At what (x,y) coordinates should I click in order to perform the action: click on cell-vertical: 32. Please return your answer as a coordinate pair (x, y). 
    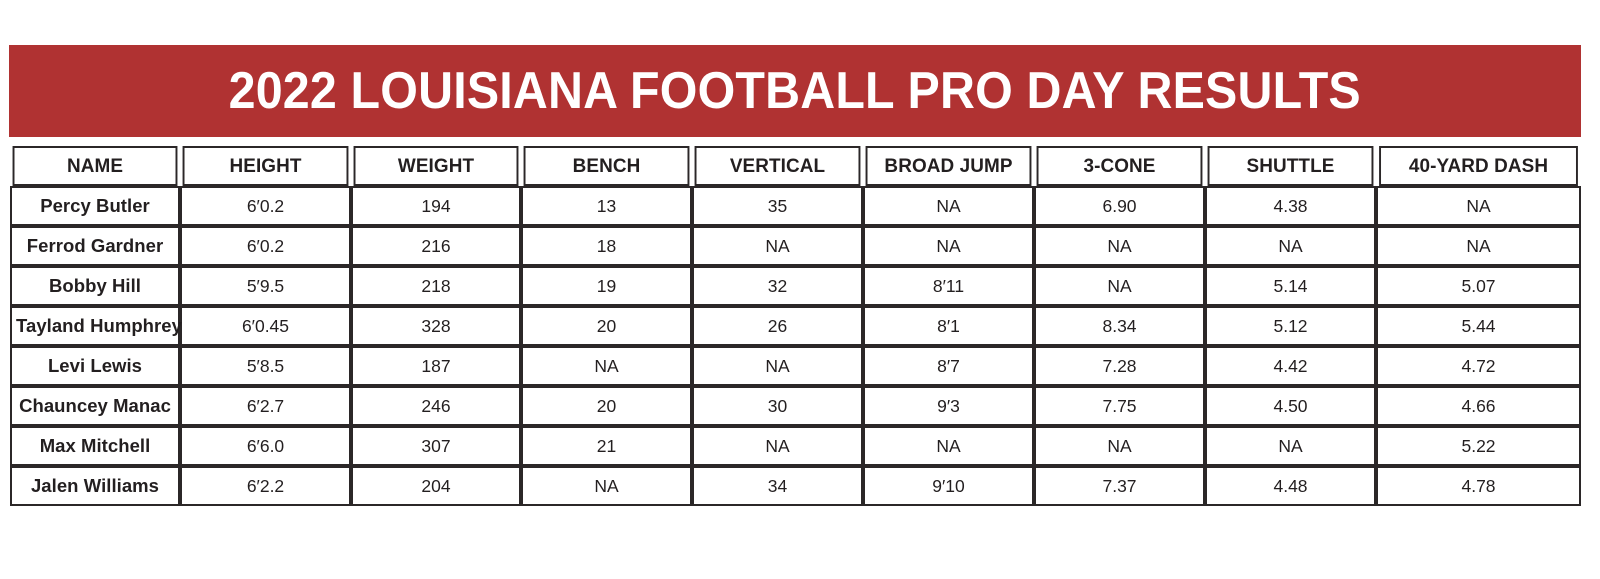
    Looking at the image, I should click on (777, 286).